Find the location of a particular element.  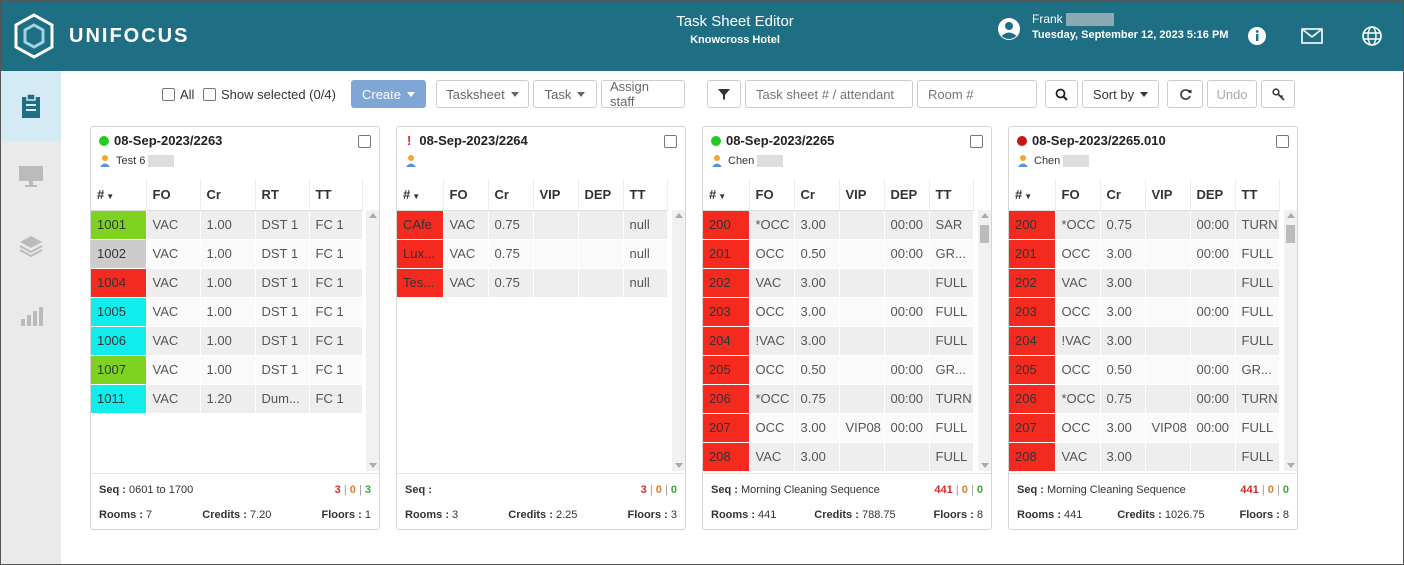

room-number: 207 is located at coordinates (726, 428).